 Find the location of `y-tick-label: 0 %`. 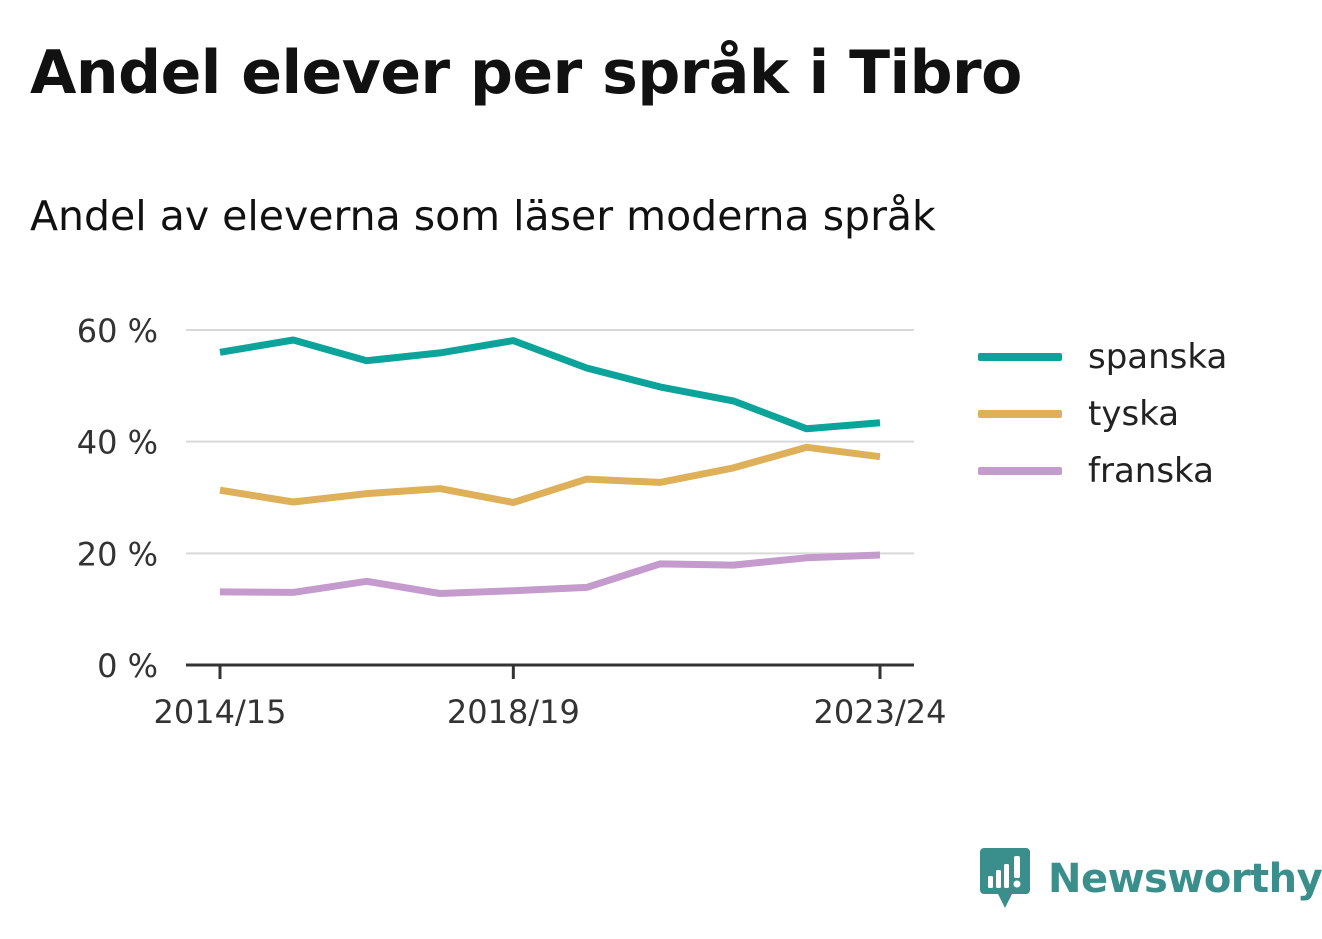

y-tick-label: 0 % is located at coordinates (127, 666).